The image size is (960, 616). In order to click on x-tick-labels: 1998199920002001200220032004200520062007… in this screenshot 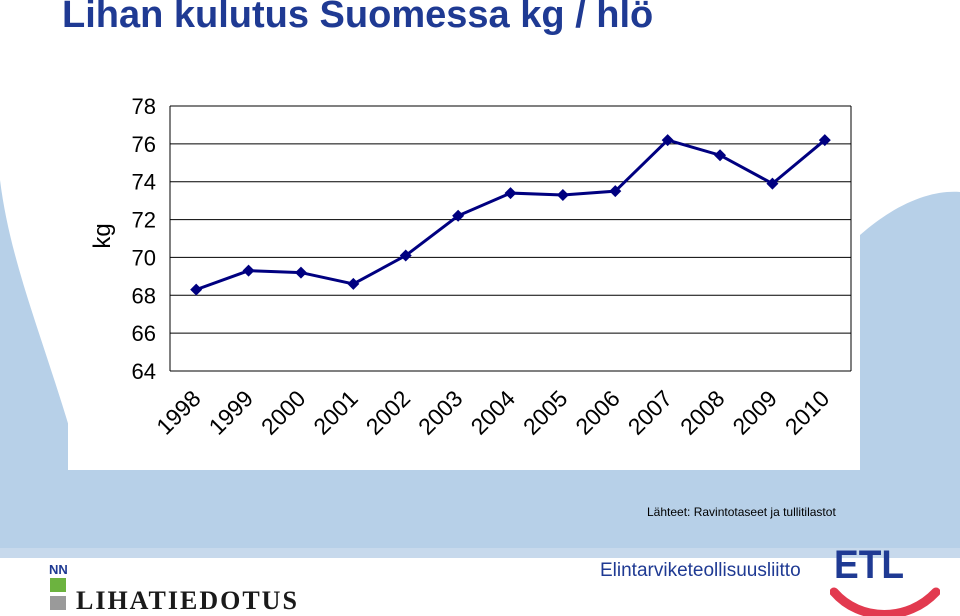, I will do `click(492, 412)`.